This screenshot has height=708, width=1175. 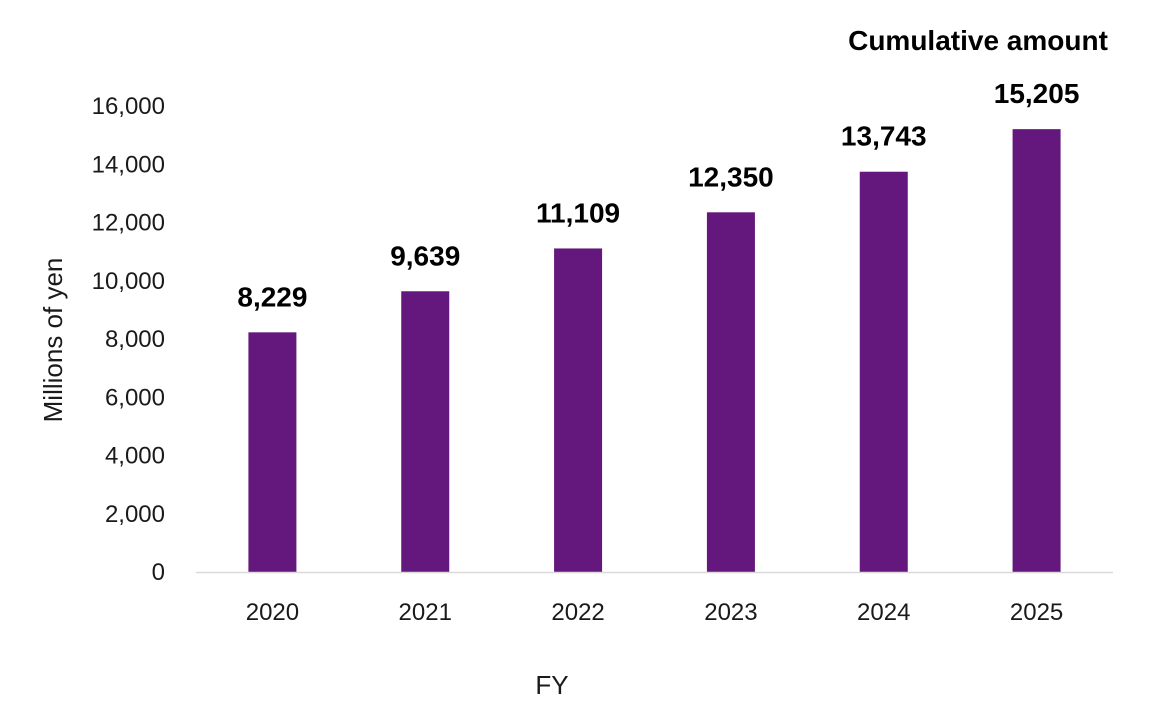 What do you see at coordinates (577, 612) in the screenshot?
I see `x-tick-label: 2022` at bounding box center [577, 612].